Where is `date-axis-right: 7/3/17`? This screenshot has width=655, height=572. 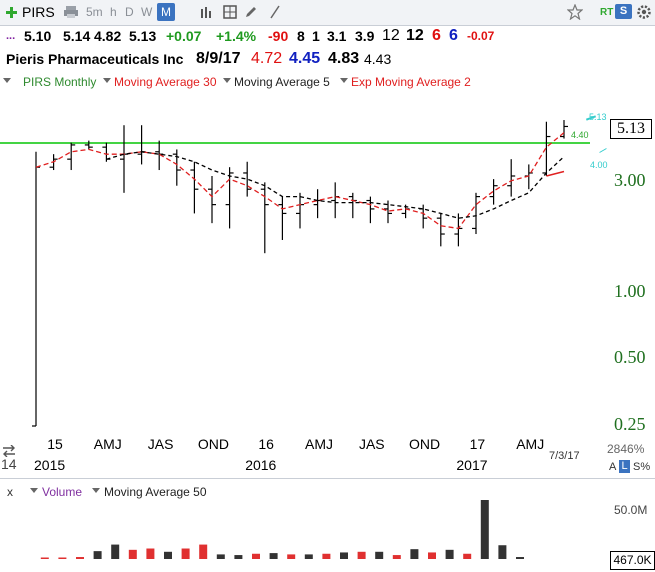
date-axis-right: 7/3/17 is located at coordinates (564, 456).